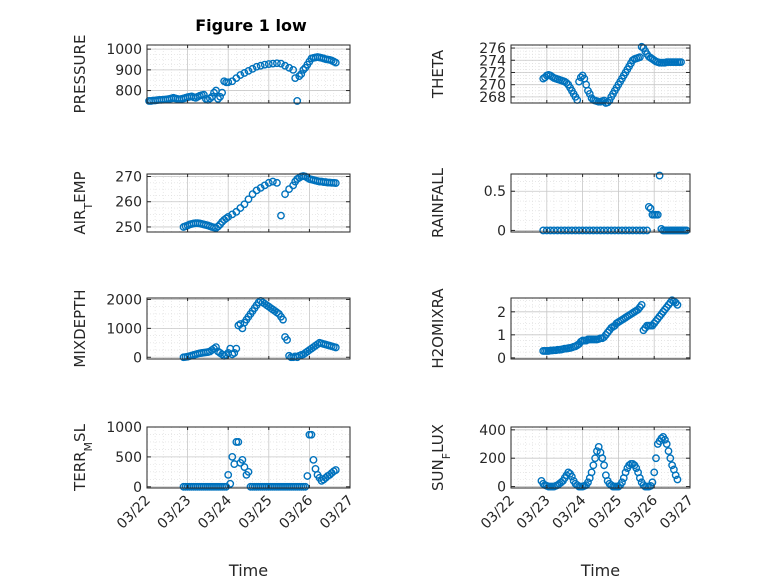 The image size is (778, 583). I want to click on y-axis-label: PRESSURE, so click(80, 74).